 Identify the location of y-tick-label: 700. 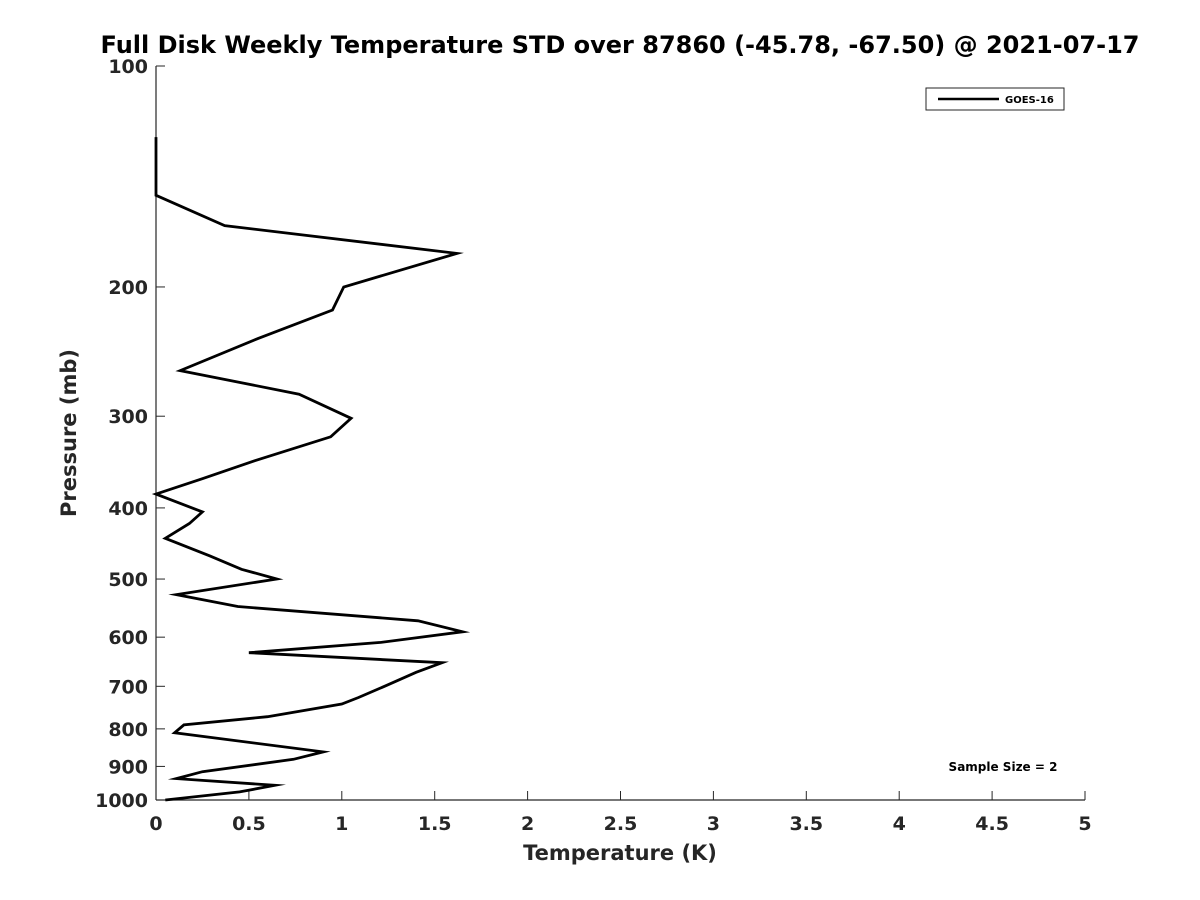
(128, 687).